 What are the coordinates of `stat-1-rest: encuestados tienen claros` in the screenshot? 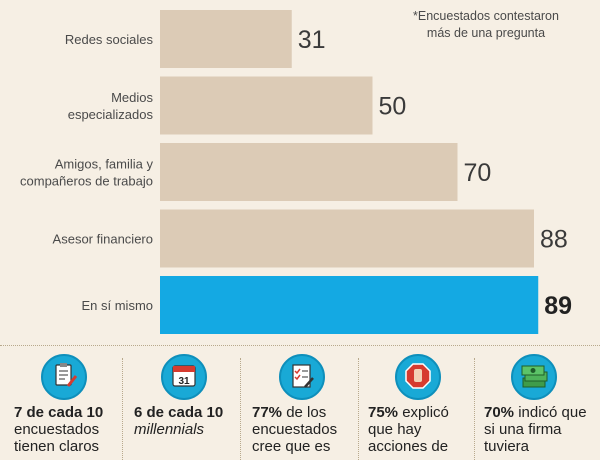 It's located at (57, 438).